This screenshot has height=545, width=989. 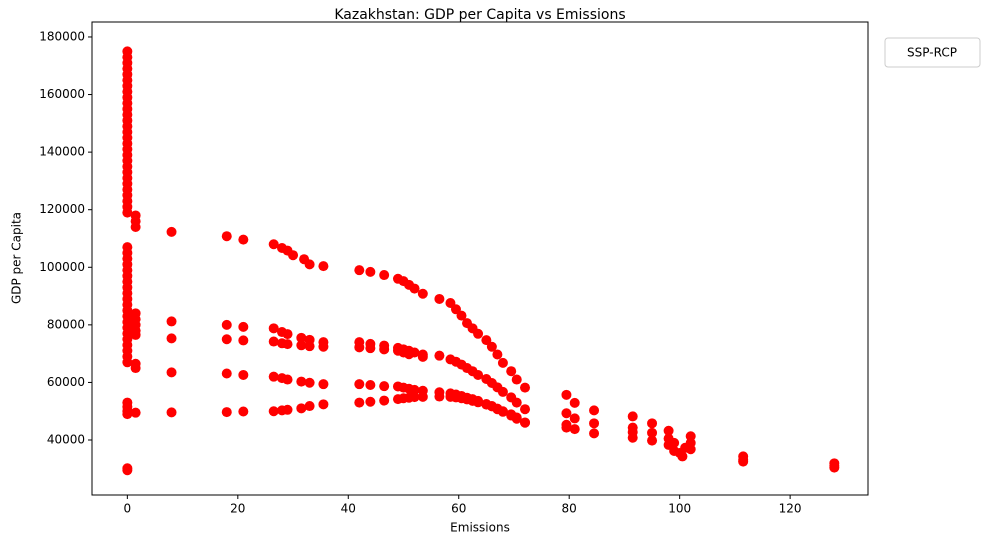 I want to click on y-tick-label: 140000, so click(x=62, y=152).